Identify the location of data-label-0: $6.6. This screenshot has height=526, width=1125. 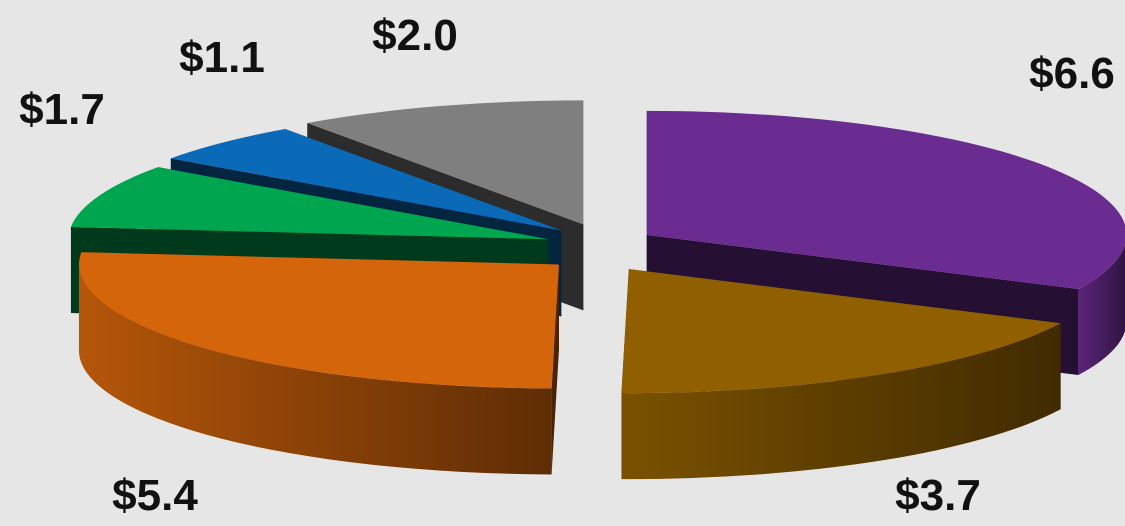
(1072, 73).